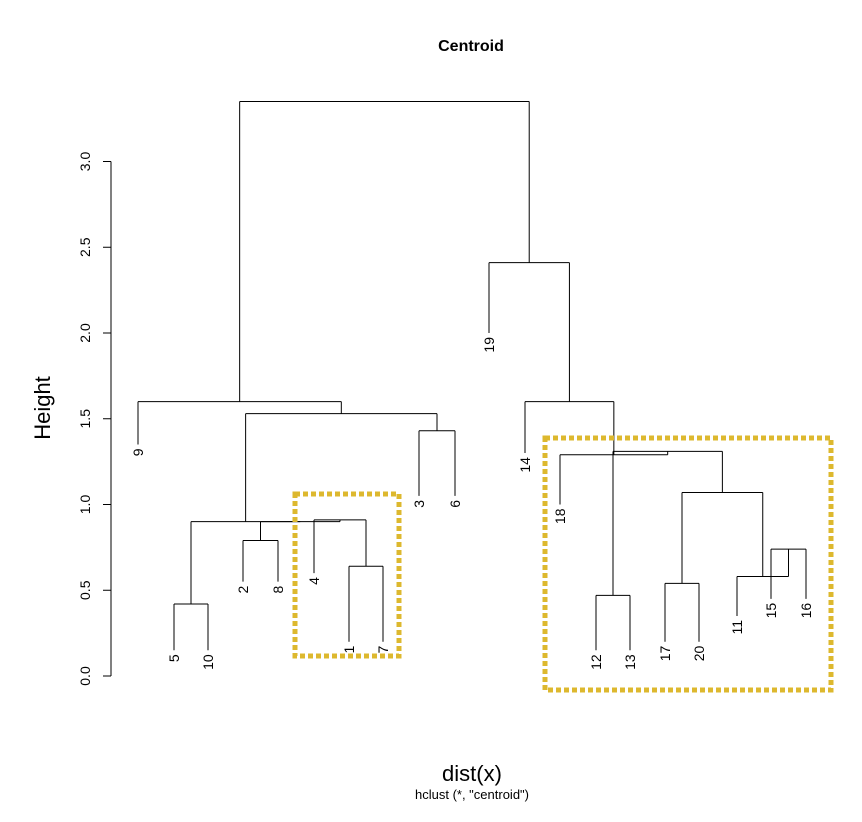  Describe the element at coordinates (383, 649) in the screenshot. I see `leaf-label: 7` at that location.